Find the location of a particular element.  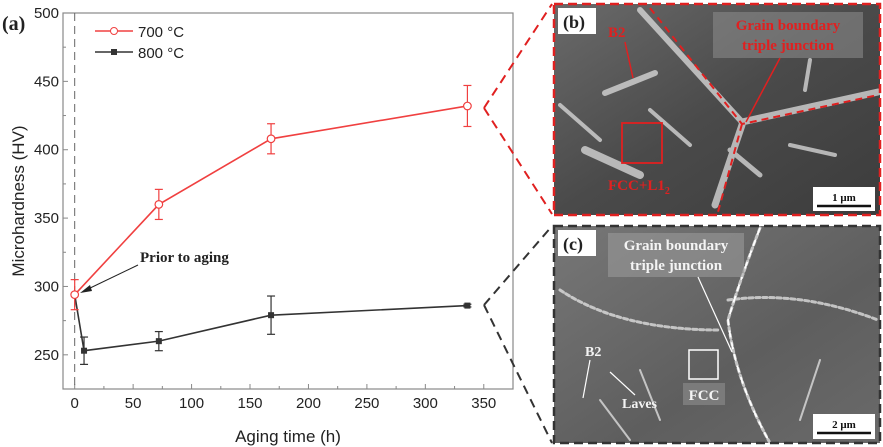

legend-label-700: 700 °C is located at coordinates (161, 32).